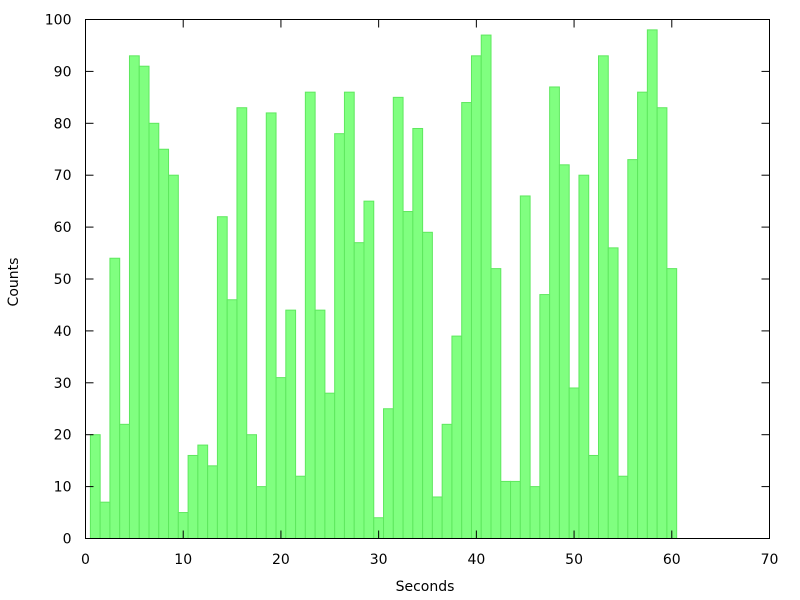  I want to click on x-tick-label-40: 40, so click(476, 560).